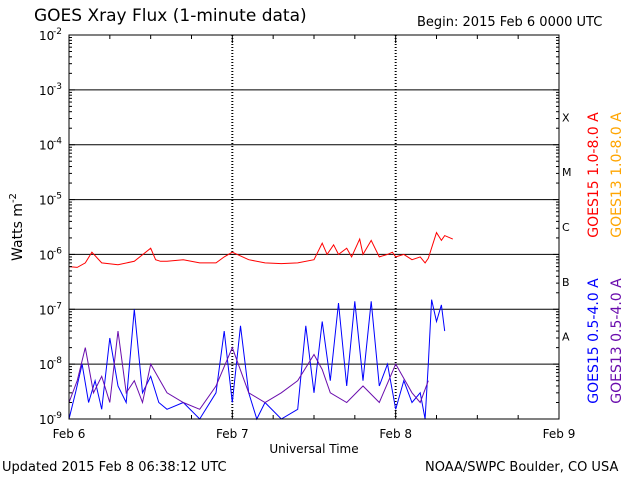 The image size is (640, 480). I want to click on updated-timestamp: Updated 2015 Feb 8 06:38:12 UTC, so click(114, 467).